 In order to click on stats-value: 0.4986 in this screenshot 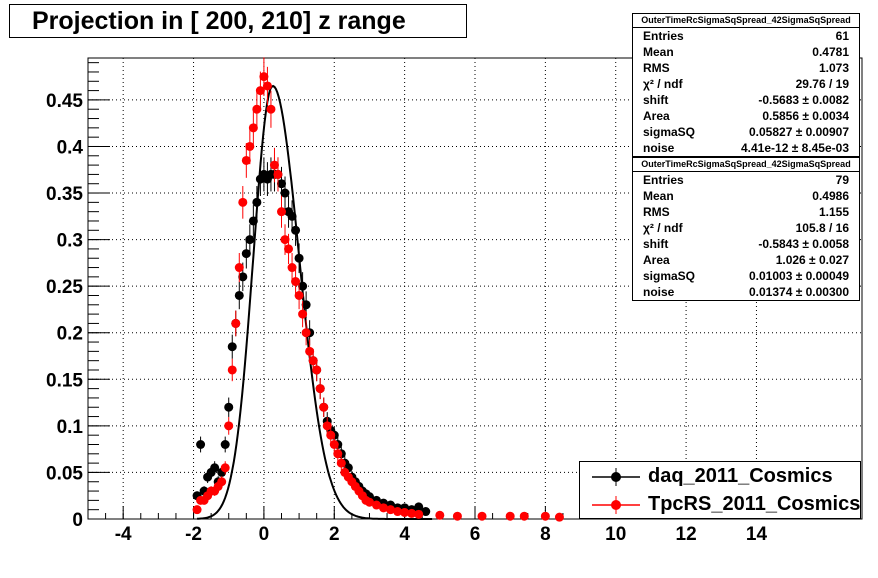, I will do `click(830, 196)`.